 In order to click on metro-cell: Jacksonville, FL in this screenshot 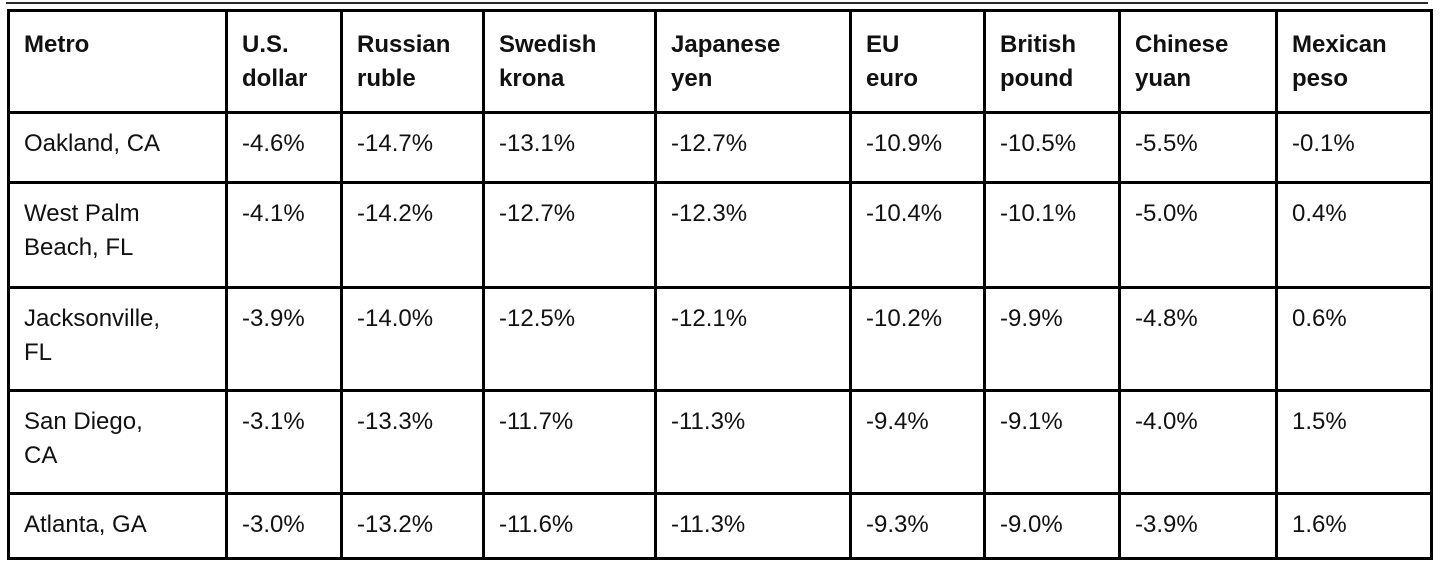, I will do `click(117, 339)`.